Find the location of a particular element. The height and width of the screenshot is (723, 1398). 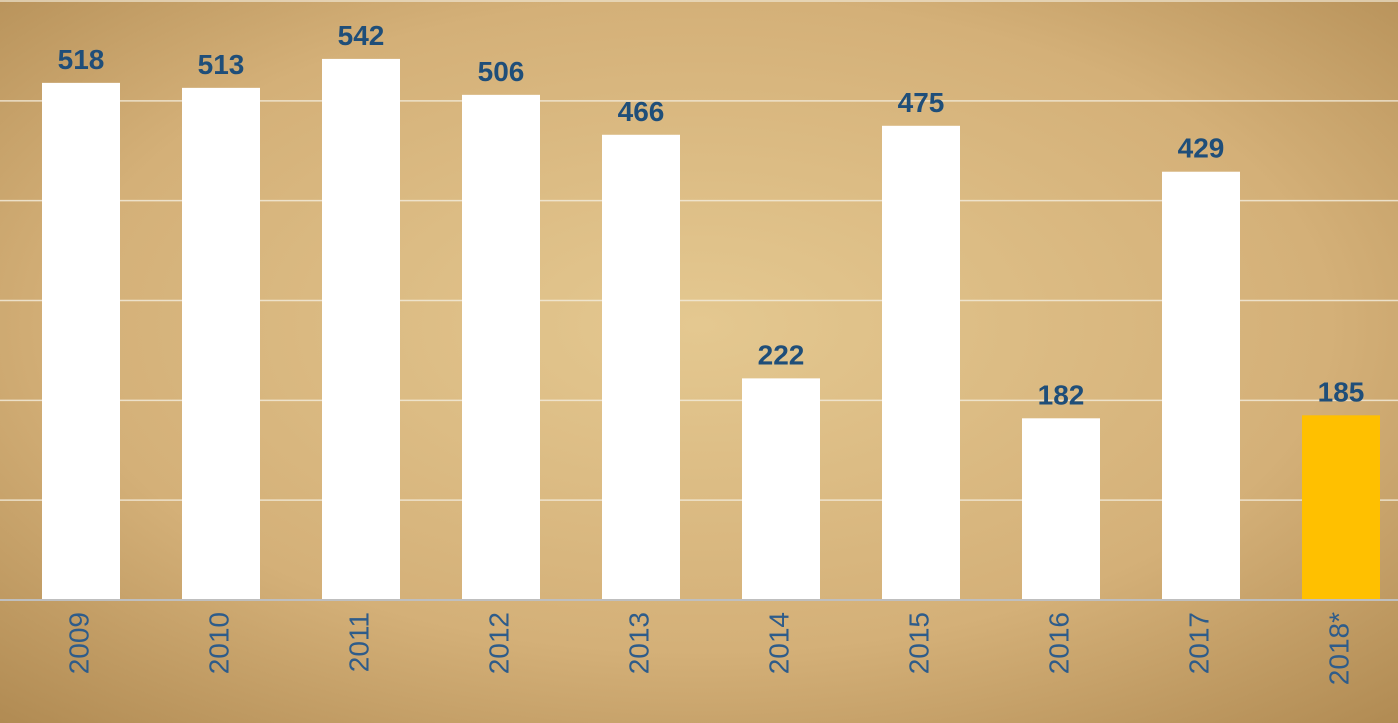

x-tick-label: 2011 is located at coordinates (358, 642).